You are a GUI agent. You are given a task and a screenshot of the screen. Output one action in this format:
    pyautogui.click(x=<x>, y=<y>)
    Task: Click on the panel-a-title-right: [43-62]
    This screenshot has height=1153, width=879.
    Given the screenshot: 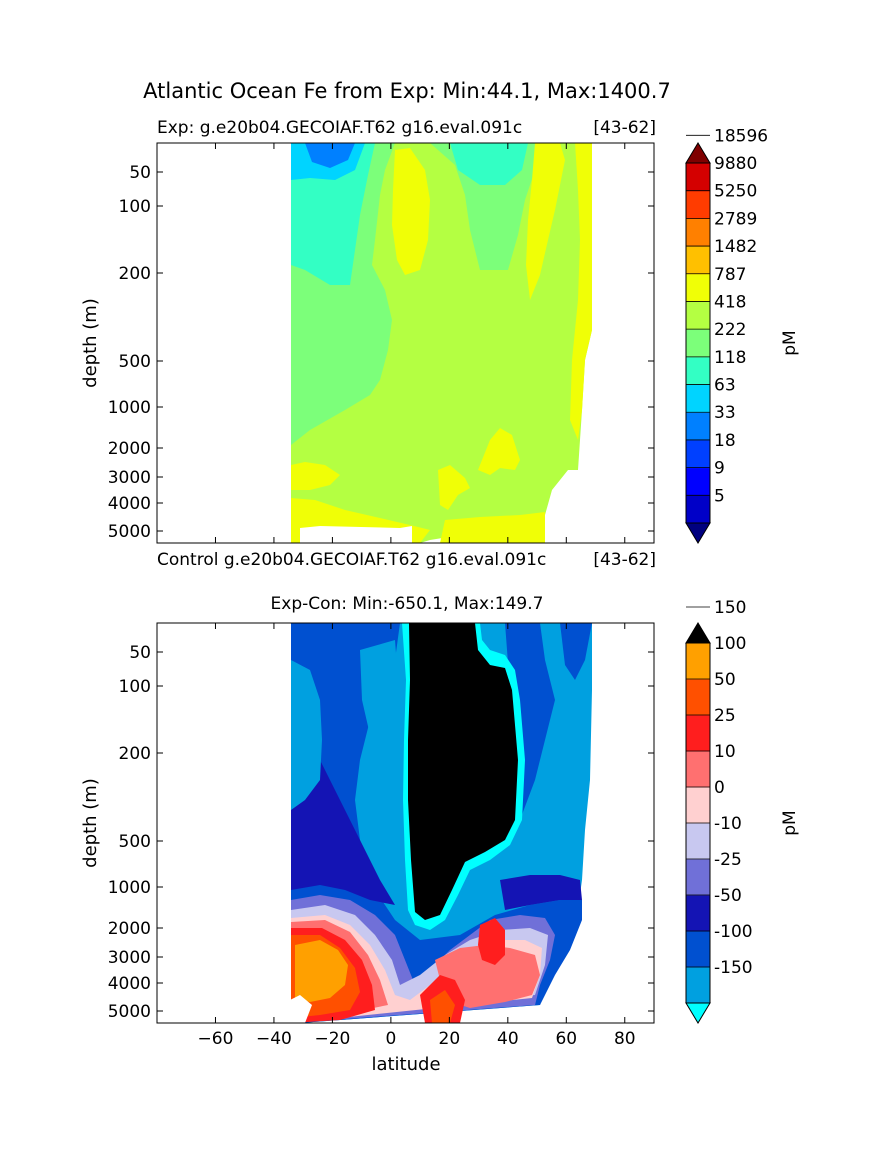 What is the action you would take?
    pyautogui.click(x=624, y=128)
    